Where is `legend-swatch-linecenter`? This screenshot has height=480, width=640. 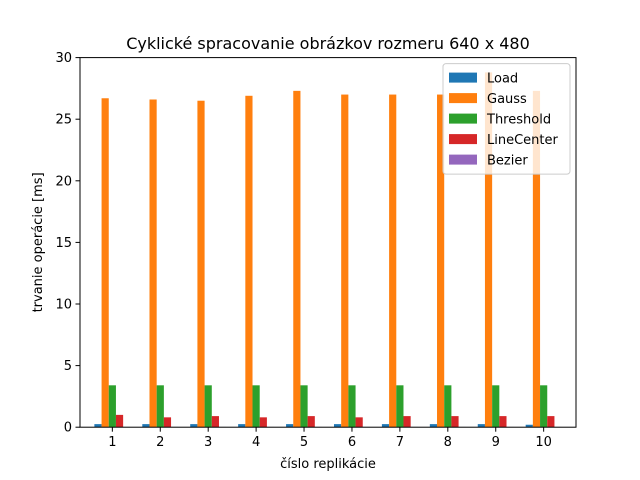 legend-swatch-linecenter is located at coordinates (463, 139).